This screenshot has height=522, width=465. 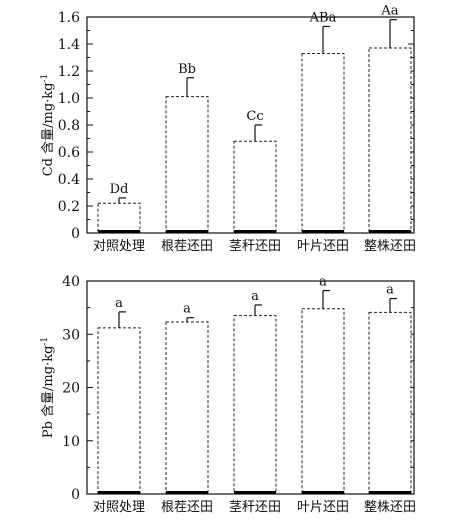 What do you see at coordinates (119, 507) in the screenshot?
I see `pb-category-label: 对照处理` at bounding box center [119, 507].